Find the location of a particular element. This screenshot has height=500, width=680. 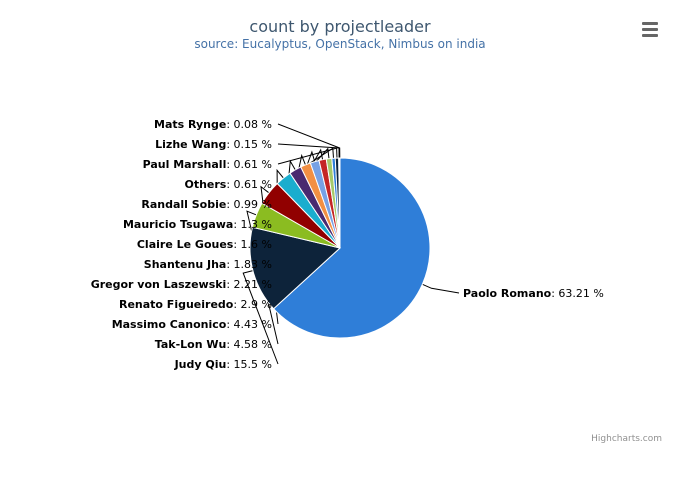

data-label: Shantenu Jha: 1.83 % is located at coordinates (208, 264).